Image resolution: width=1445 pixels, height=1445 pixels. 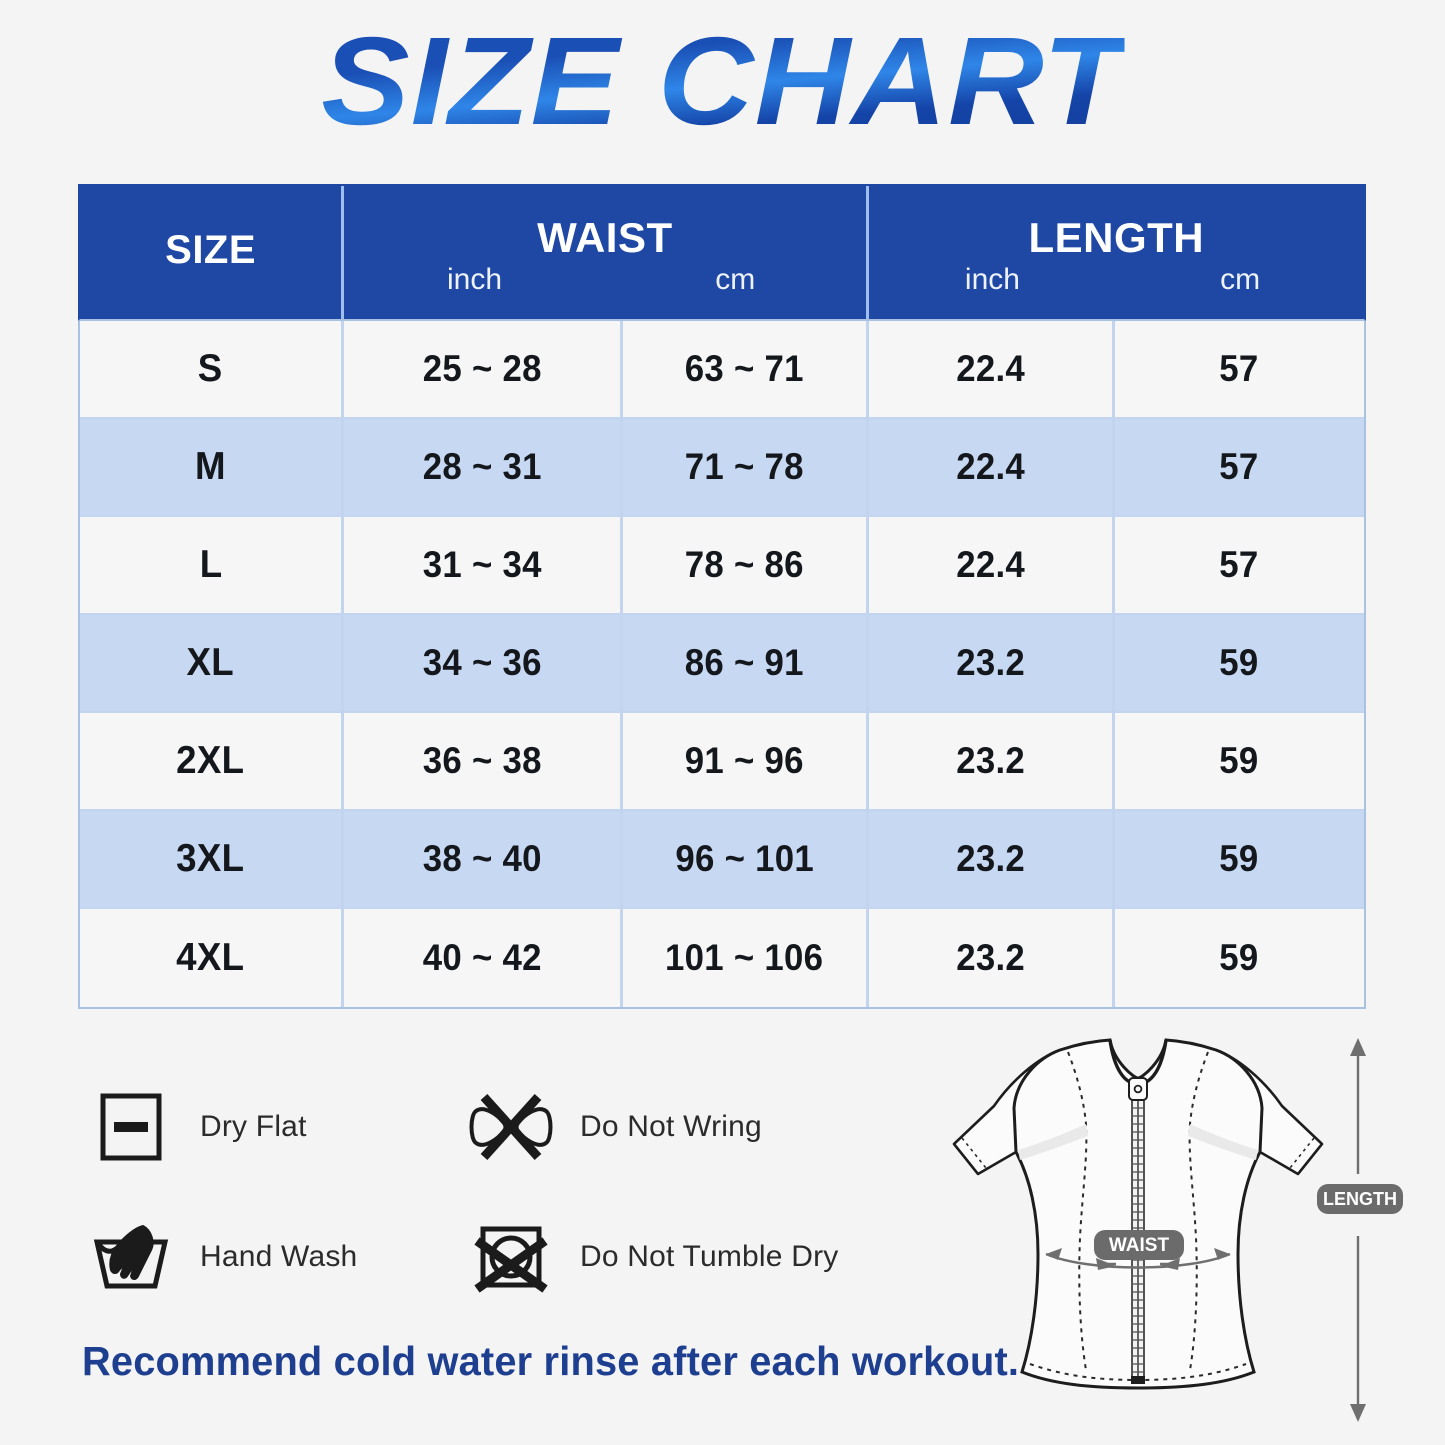 I want to click on cell-size-text: 4XL, so click(x=210, y=957).